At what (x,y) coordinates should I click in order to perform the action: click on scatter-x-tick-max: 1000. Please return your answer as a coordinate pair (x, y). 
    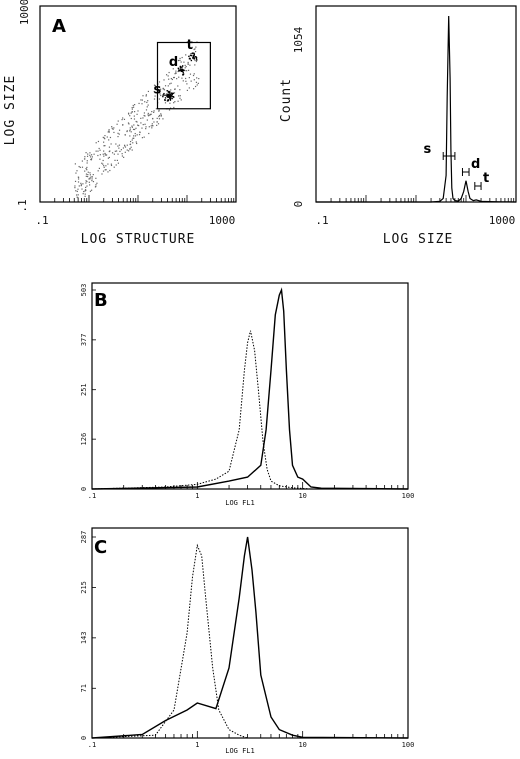
    Looking at the image, I should click on (222, 220).